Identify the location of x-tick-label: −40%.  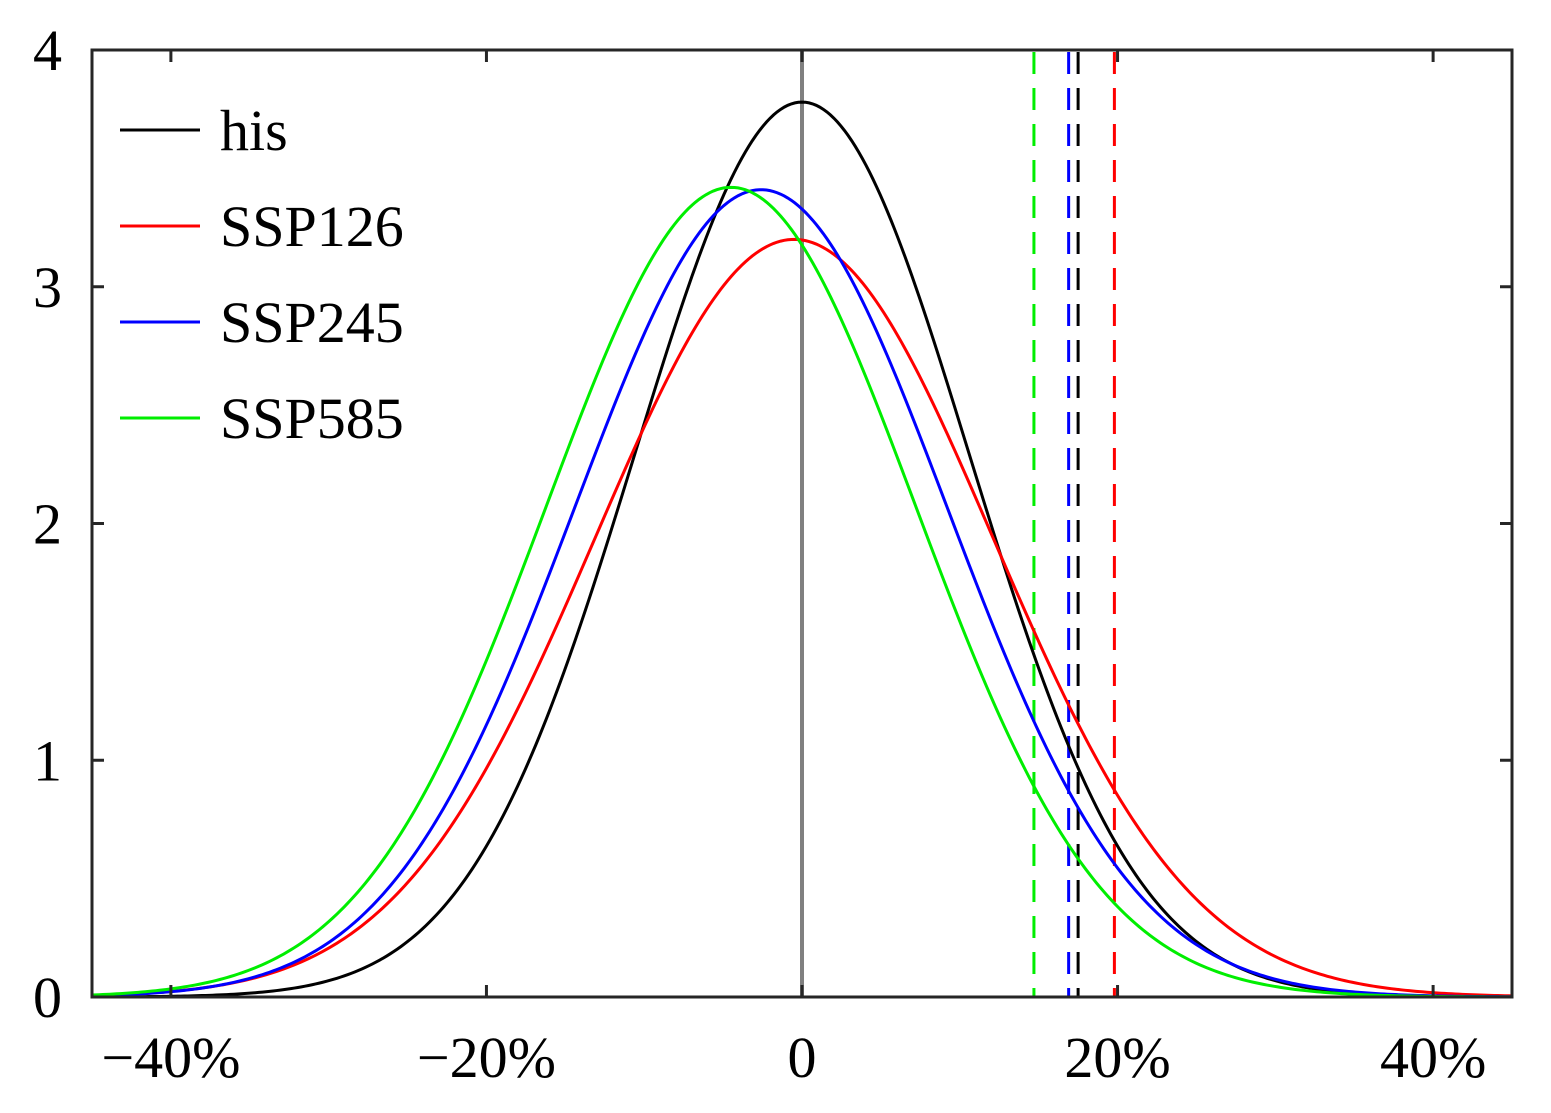
(170, 1057).